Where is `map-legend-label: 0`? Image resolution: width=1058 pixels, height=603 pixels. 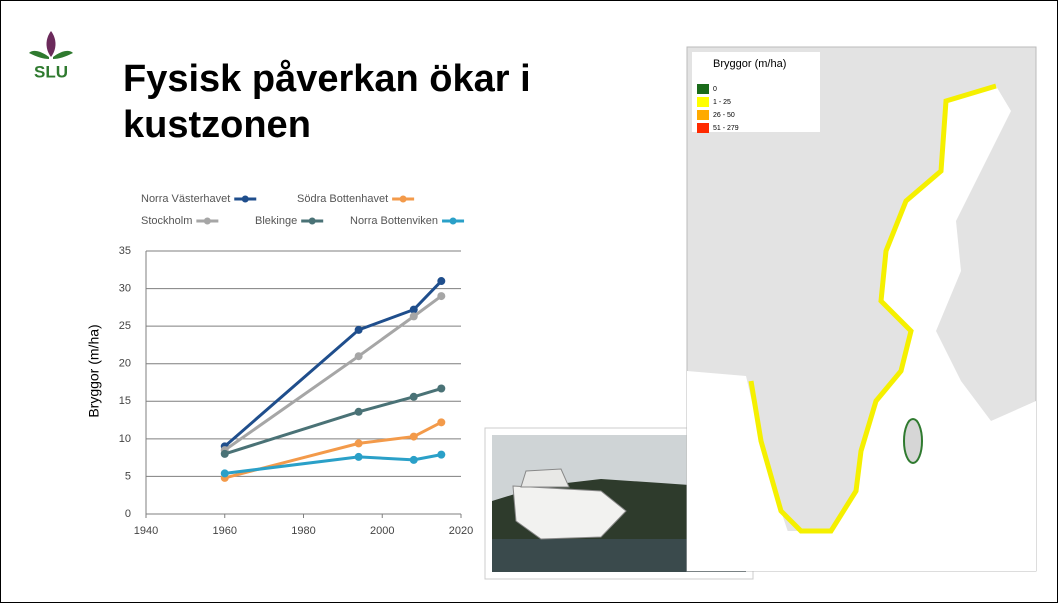 map-legend-label: 0 is located at coordinates (715, 89).